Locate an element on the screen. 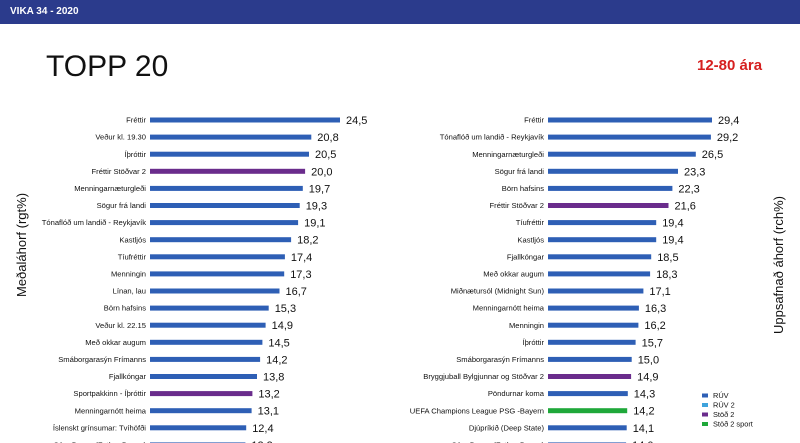  chart1-category-label: Sögur frá landi is located at coordinates (122, 205).